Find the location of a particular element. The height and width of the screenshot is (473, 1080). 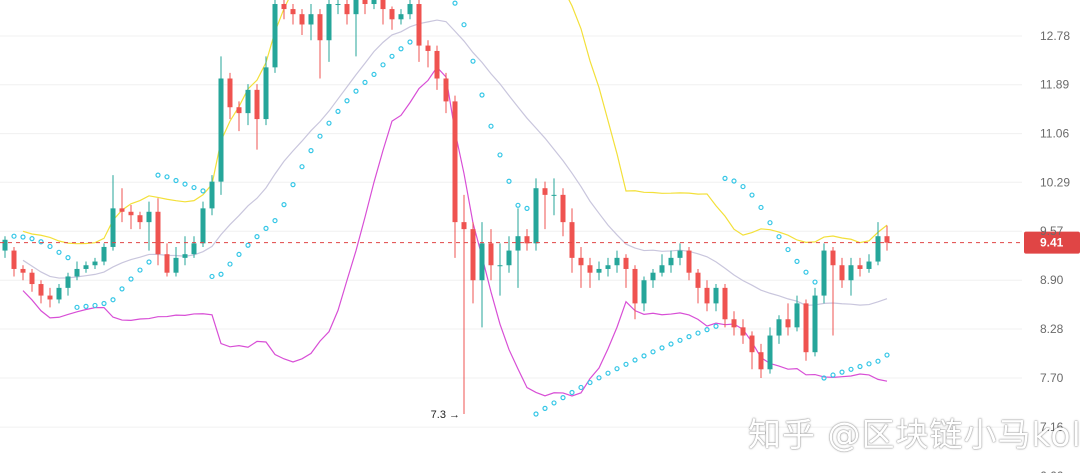

y-tick-label: 10.29 is located at coordinates (1055, 182).